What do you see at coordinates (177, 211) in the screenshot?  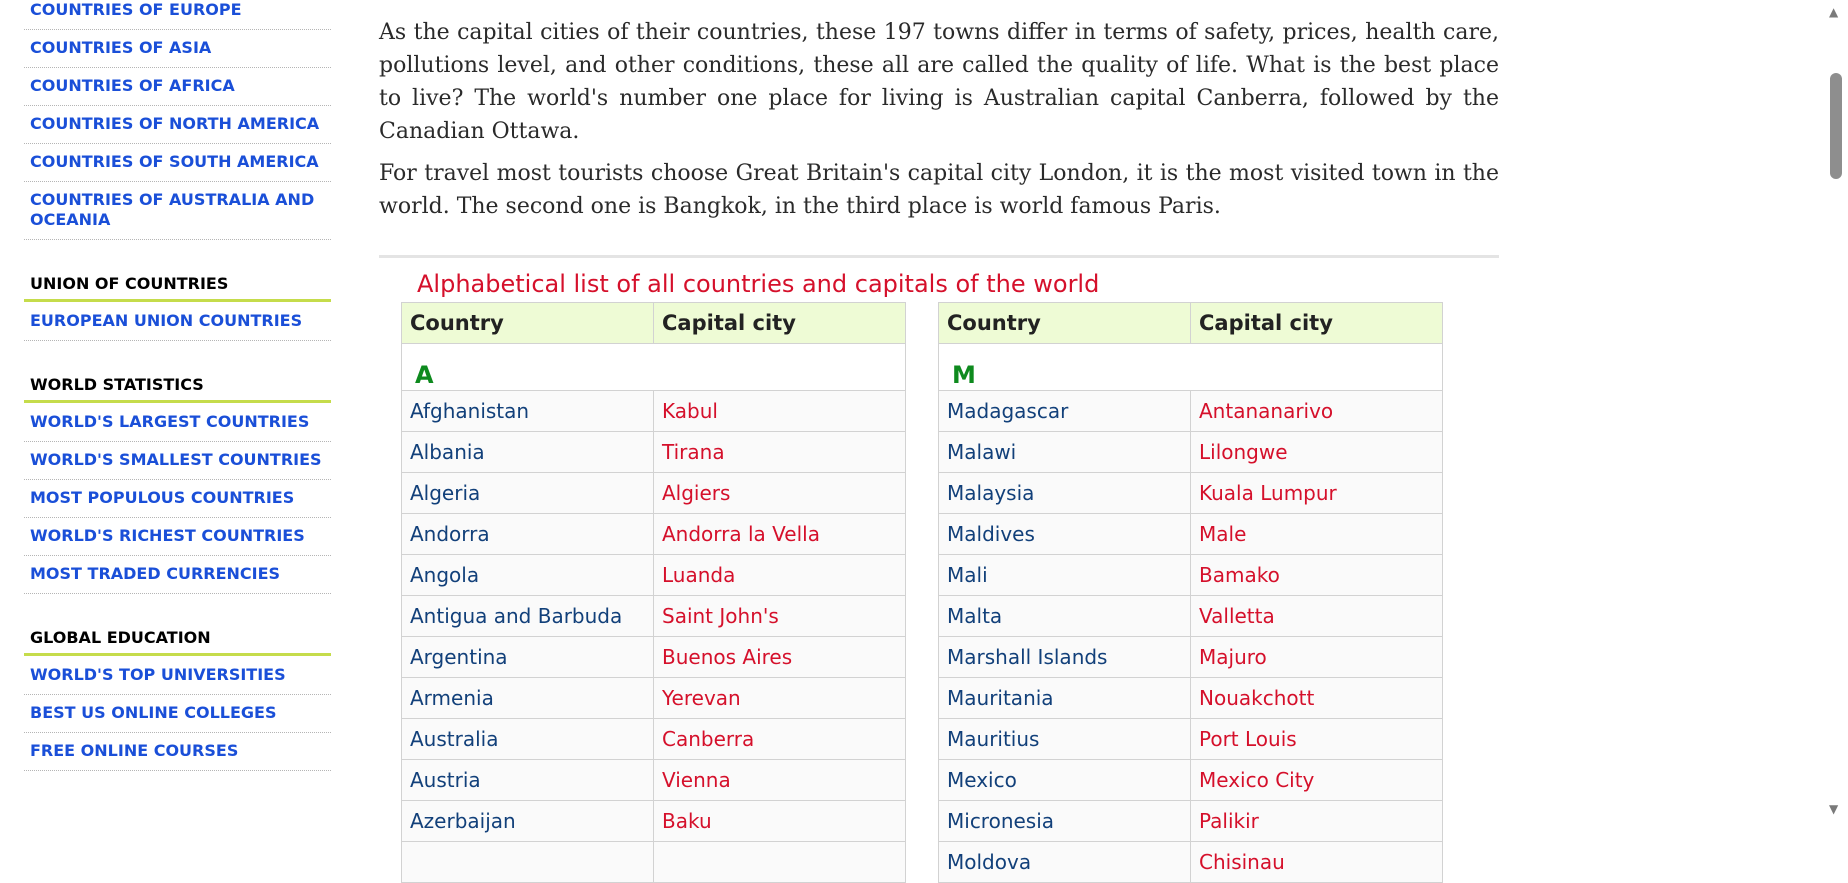 I see `nav-link-countries-of-australia-and-oceania: COUNTRIES OF AUSTRALIA AND OCEANIA` at bounding box center [177, 211].